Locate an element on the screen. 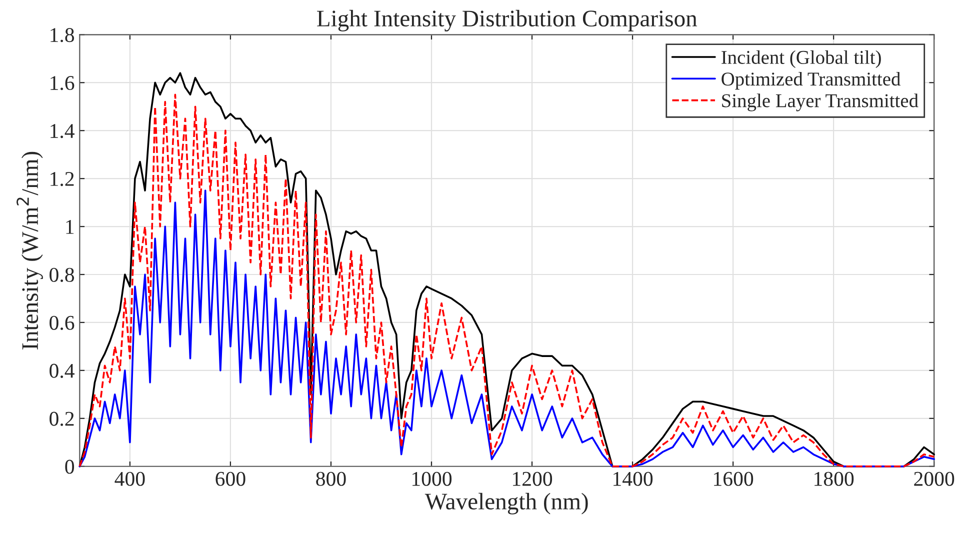 This screenshot has height=533, width=960. x-tick-label: 2000 is located at coordinates (934, 479).